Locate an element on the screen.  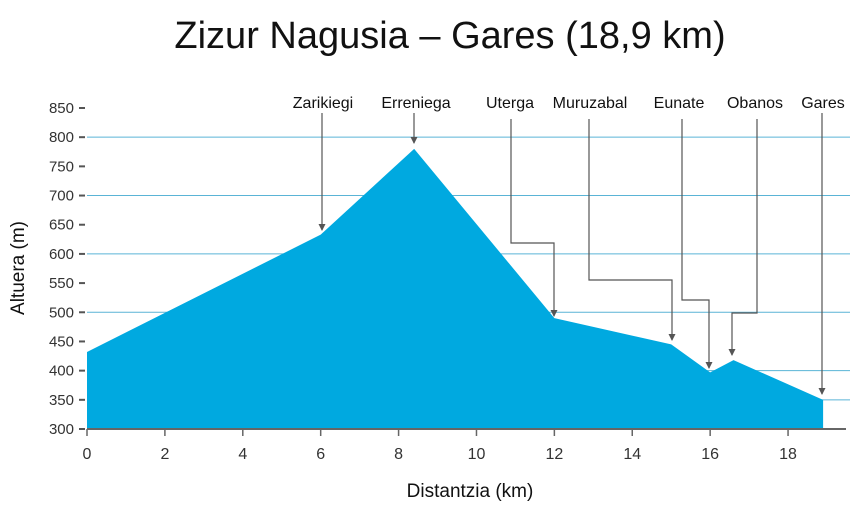
y-tick-label: 700 is located at coordinates (61, 196).